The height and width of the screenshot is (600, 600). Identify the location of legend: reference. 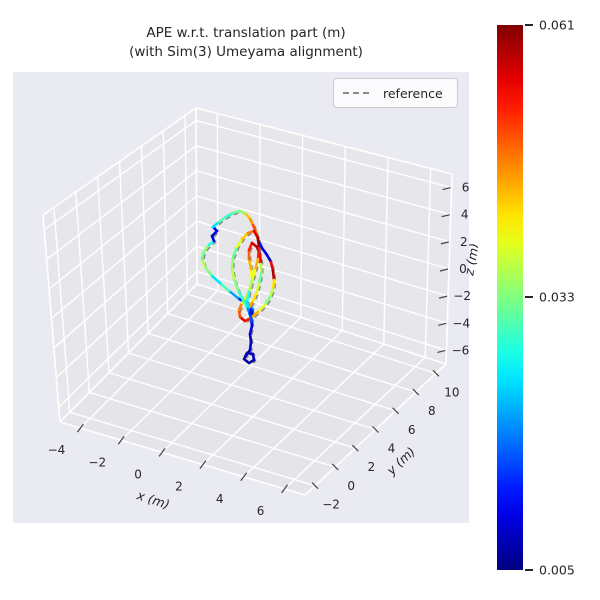
(395, 93).